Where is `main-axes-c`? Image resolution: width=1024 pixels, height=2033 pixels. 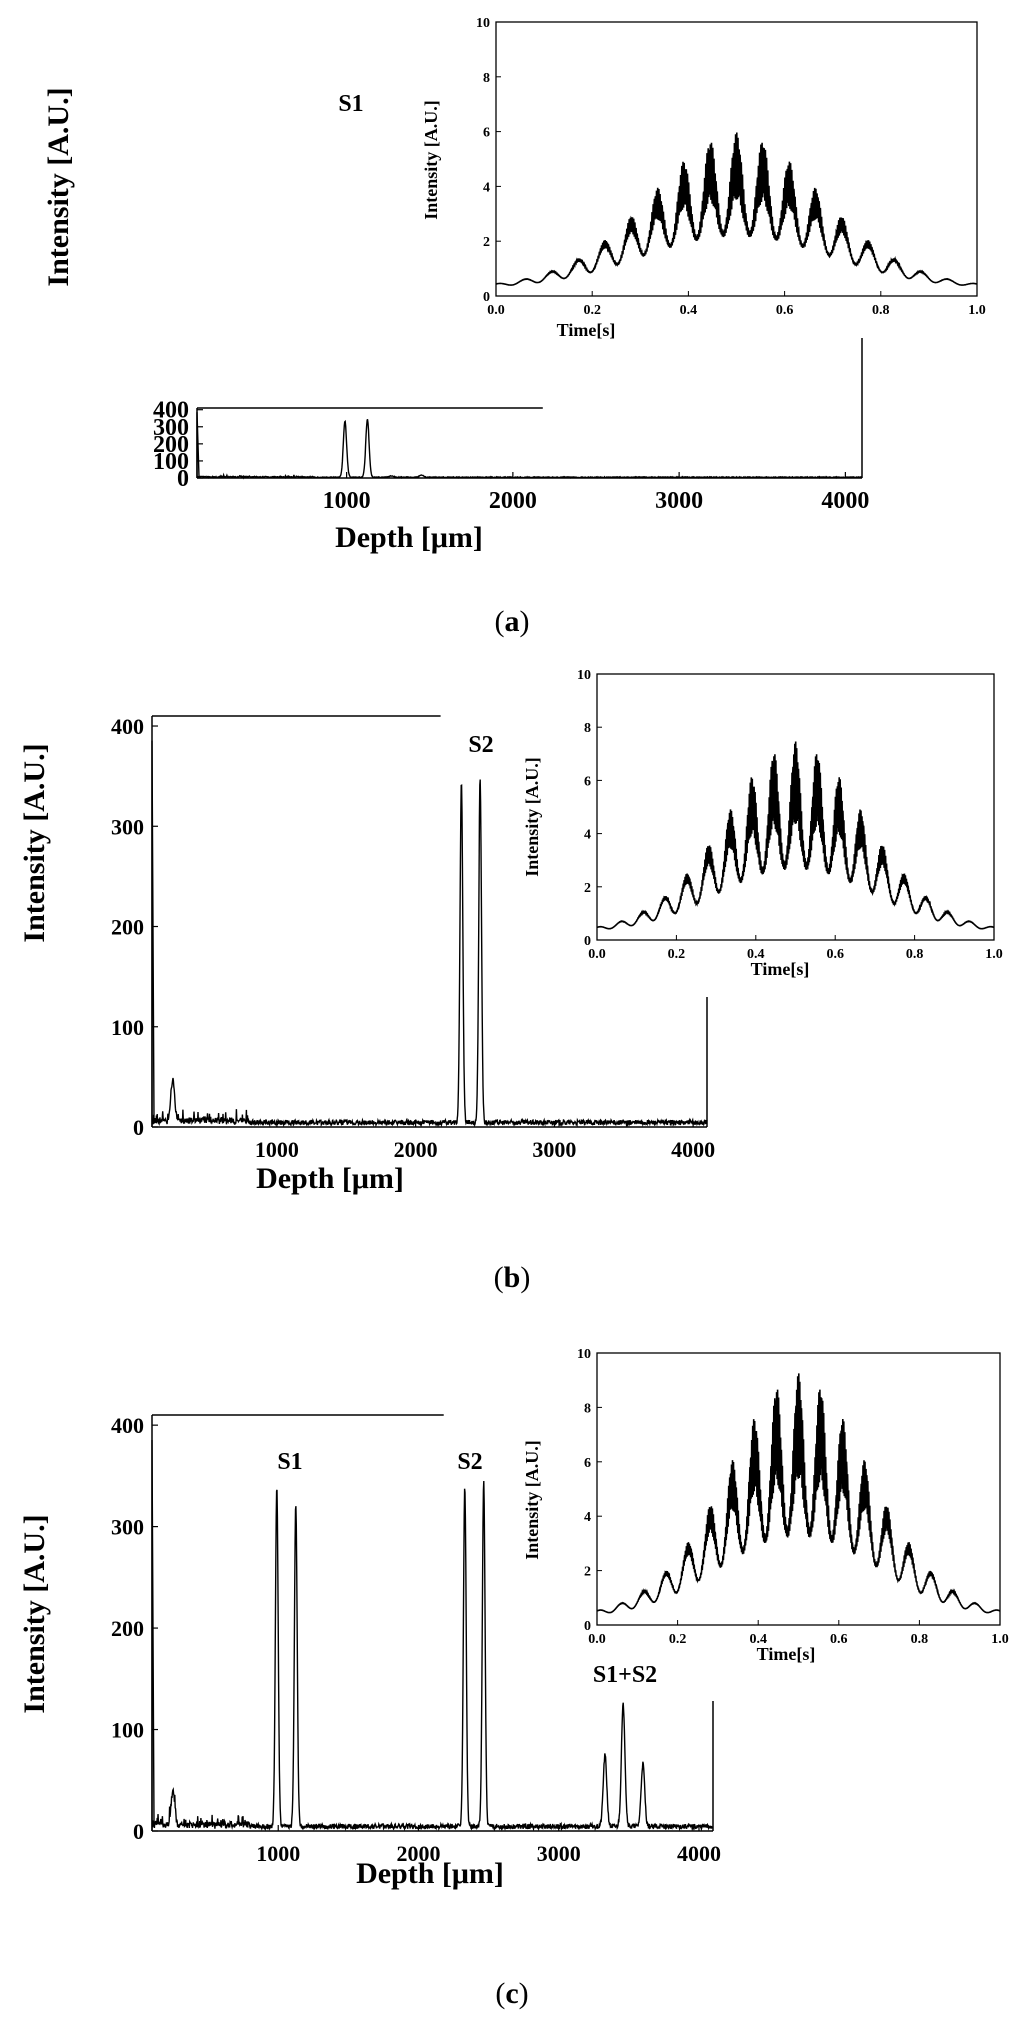 main-axes-c is located at coordinates (432, 1623).